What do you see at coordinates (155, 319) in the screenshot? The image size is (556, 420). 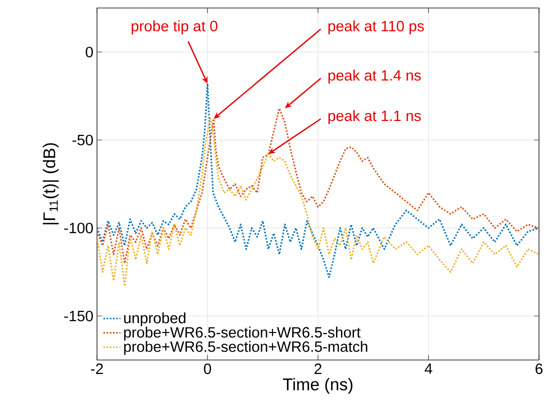 I see `legend-label: unprobed` at bounding box center [155, 319].